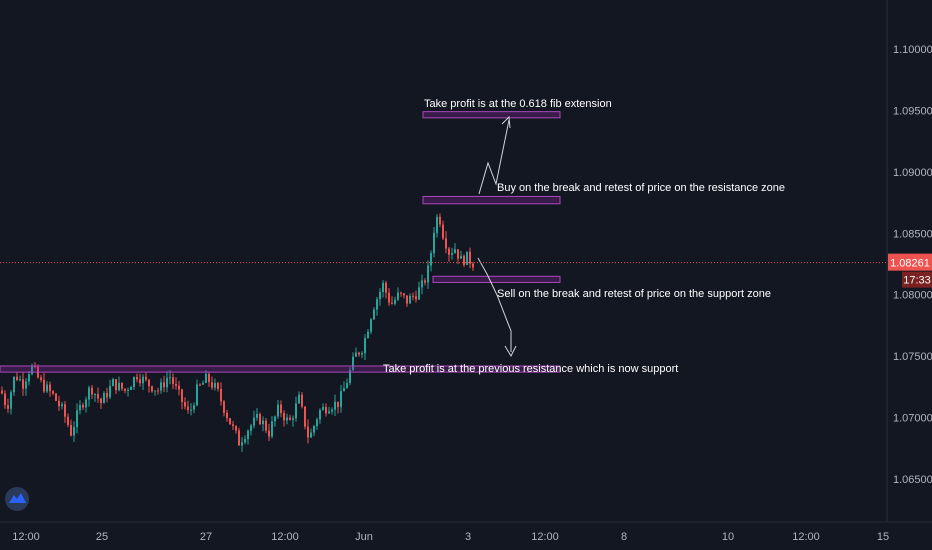 The image size is (932, 550). I want to click on current-price-value: 1.08261, so click(910, 264).